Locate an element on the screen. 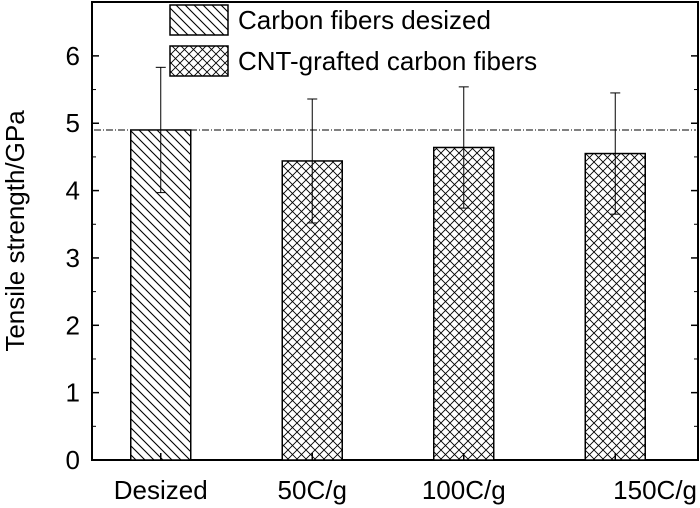  y-axis-label: Tensile strength/GPa is located at coordinates (15, 231).